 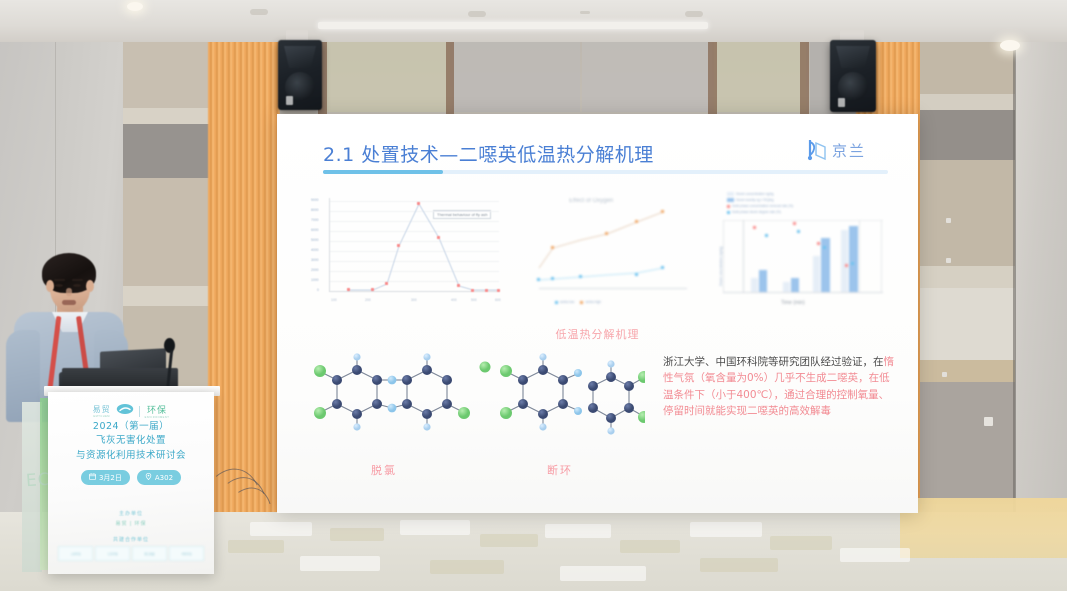 I want to click on chart-1-ytick: 2000, so click(x=315, y=270).